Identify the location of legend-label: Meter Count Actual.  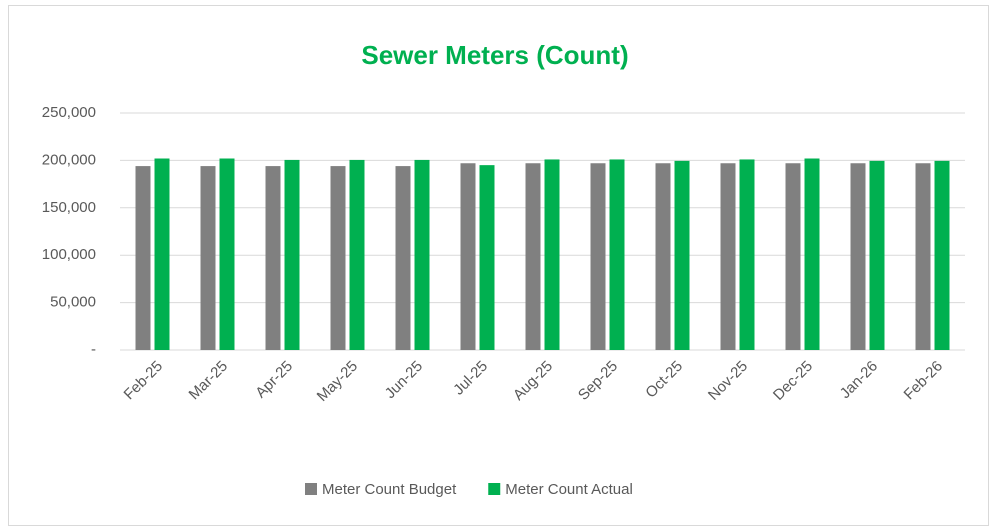
(569, 489).